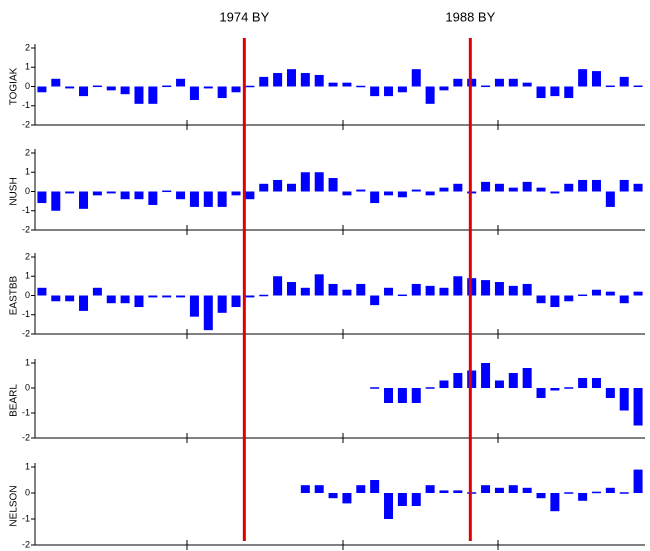  Describe the element at coordinates (14, 295) in the screenshot. I see `panel-label: EASTBB` at that location.